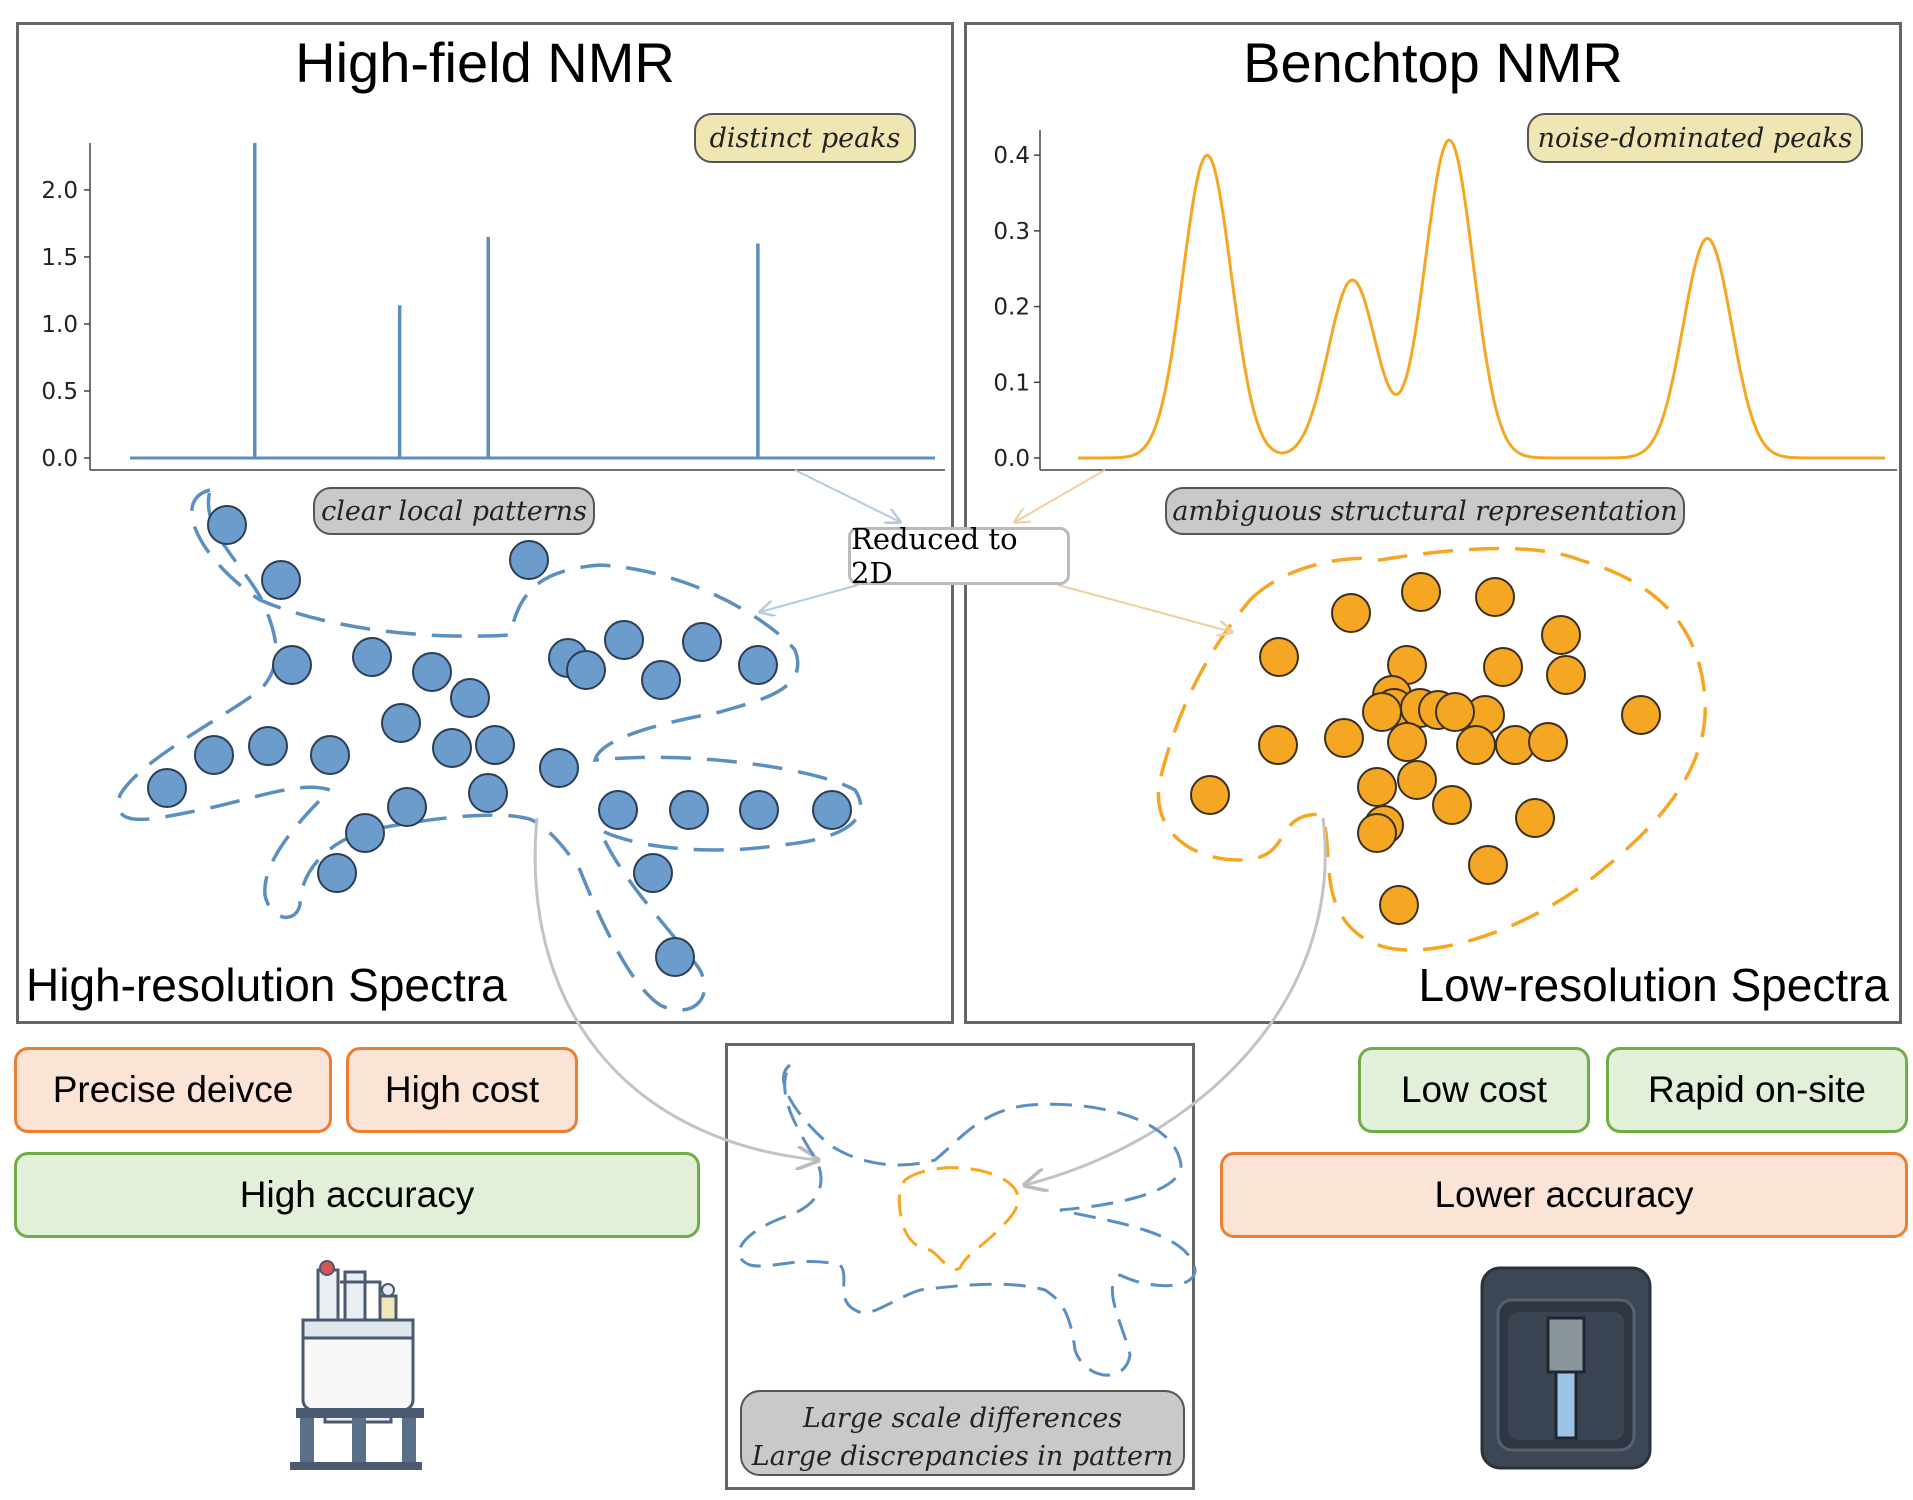 The image size is (1913, 1500). What do you see at coordinates (357, 1365) in the screenshot?
I see `high-field-nmr-magnet-icon` at bounding box center [357, 1365].